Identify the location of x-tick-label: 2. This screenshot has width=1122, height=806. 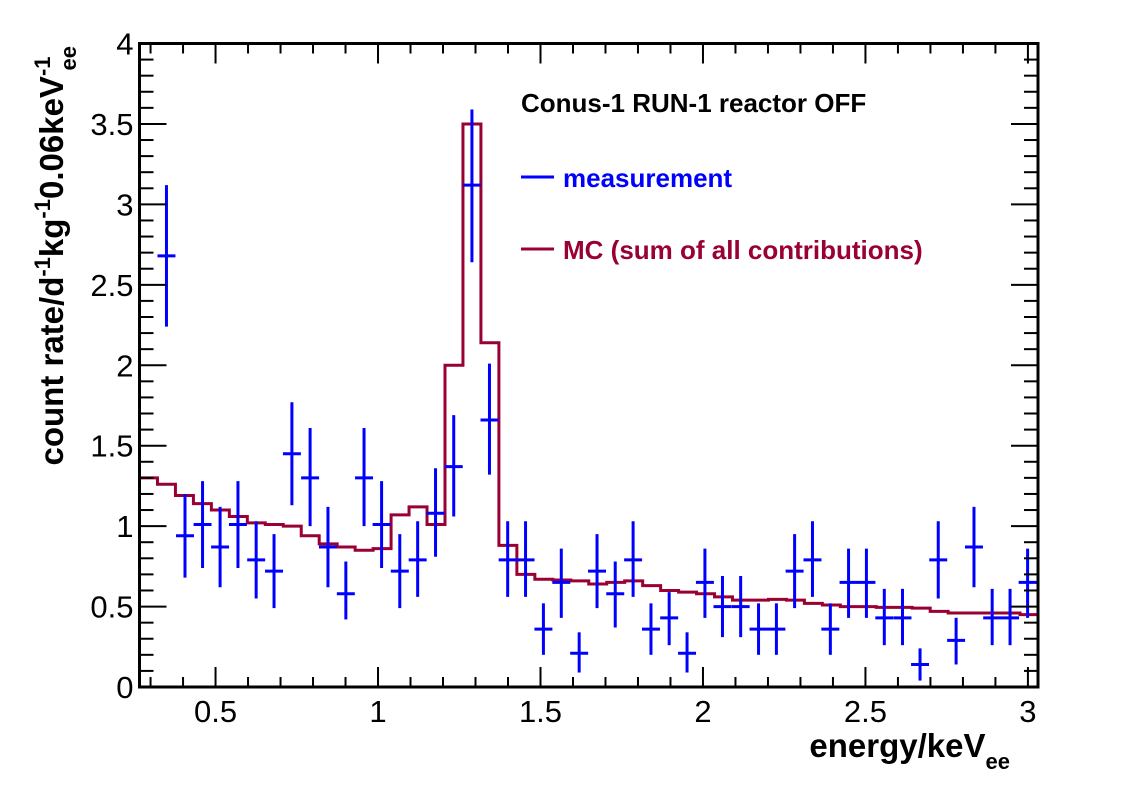
(702, 711).